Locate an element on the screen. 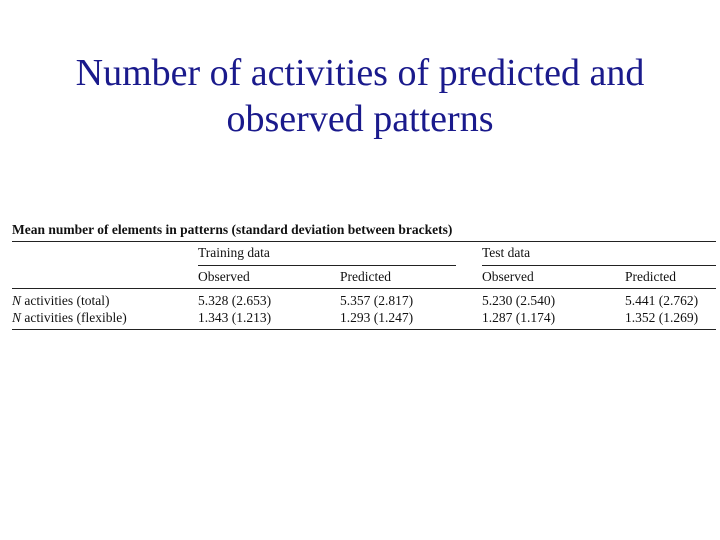  column-header-training-predicted: Predicted is located at coordinates (365, 276).